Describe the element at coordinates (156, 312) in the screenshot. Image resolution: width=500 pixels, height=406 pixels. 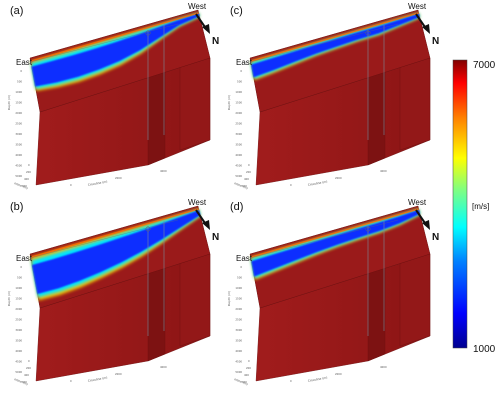
I see `inline-slice-wall` at that location.